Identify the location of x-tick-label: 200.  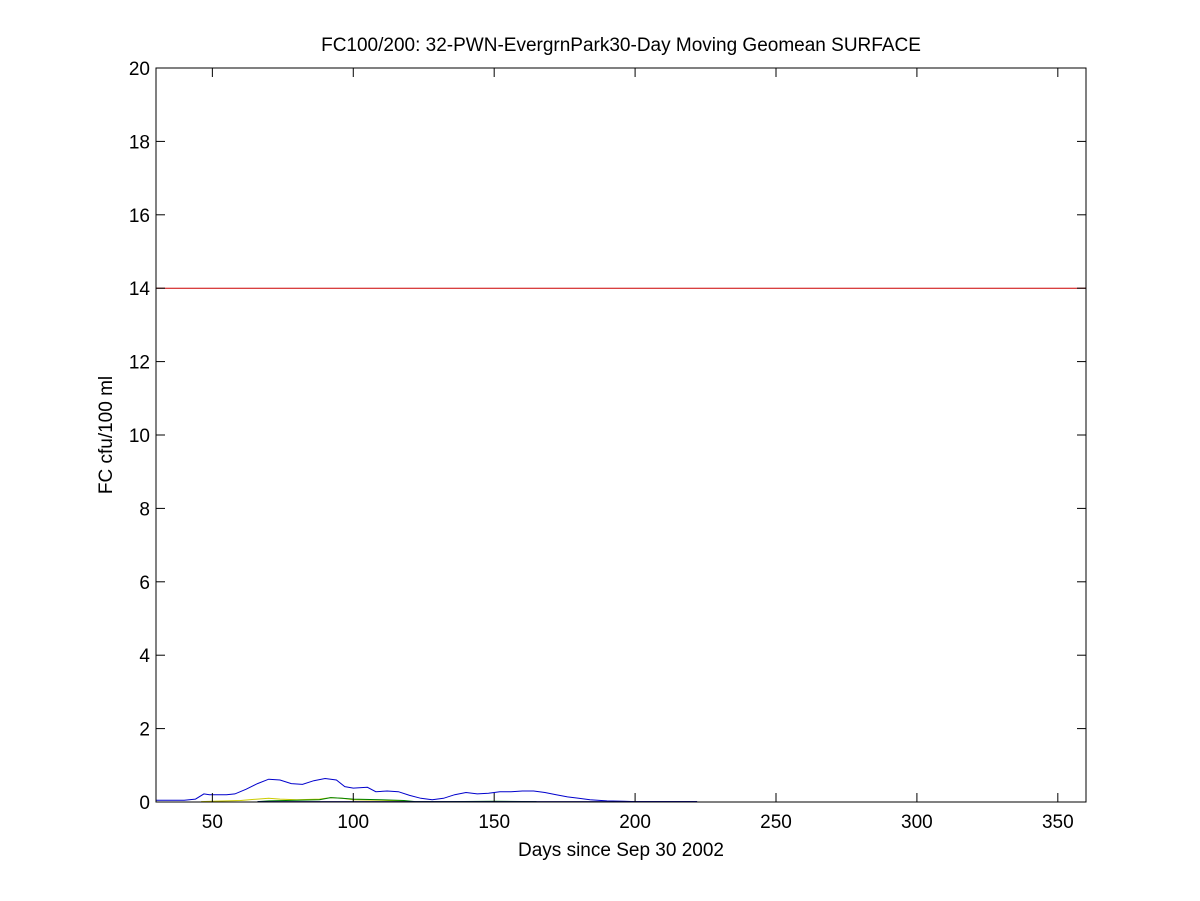
(635, 822).